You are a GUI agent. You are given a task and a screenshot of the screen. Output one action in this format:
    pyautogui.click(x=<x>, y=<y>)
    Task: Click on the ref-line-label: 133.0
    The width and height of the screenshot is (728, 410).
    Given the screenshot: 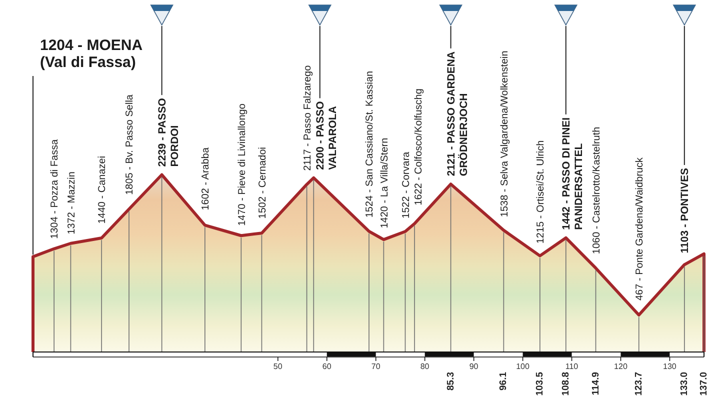 What is the action you would take?
    pyautogui.click(x=684, y=384)
    